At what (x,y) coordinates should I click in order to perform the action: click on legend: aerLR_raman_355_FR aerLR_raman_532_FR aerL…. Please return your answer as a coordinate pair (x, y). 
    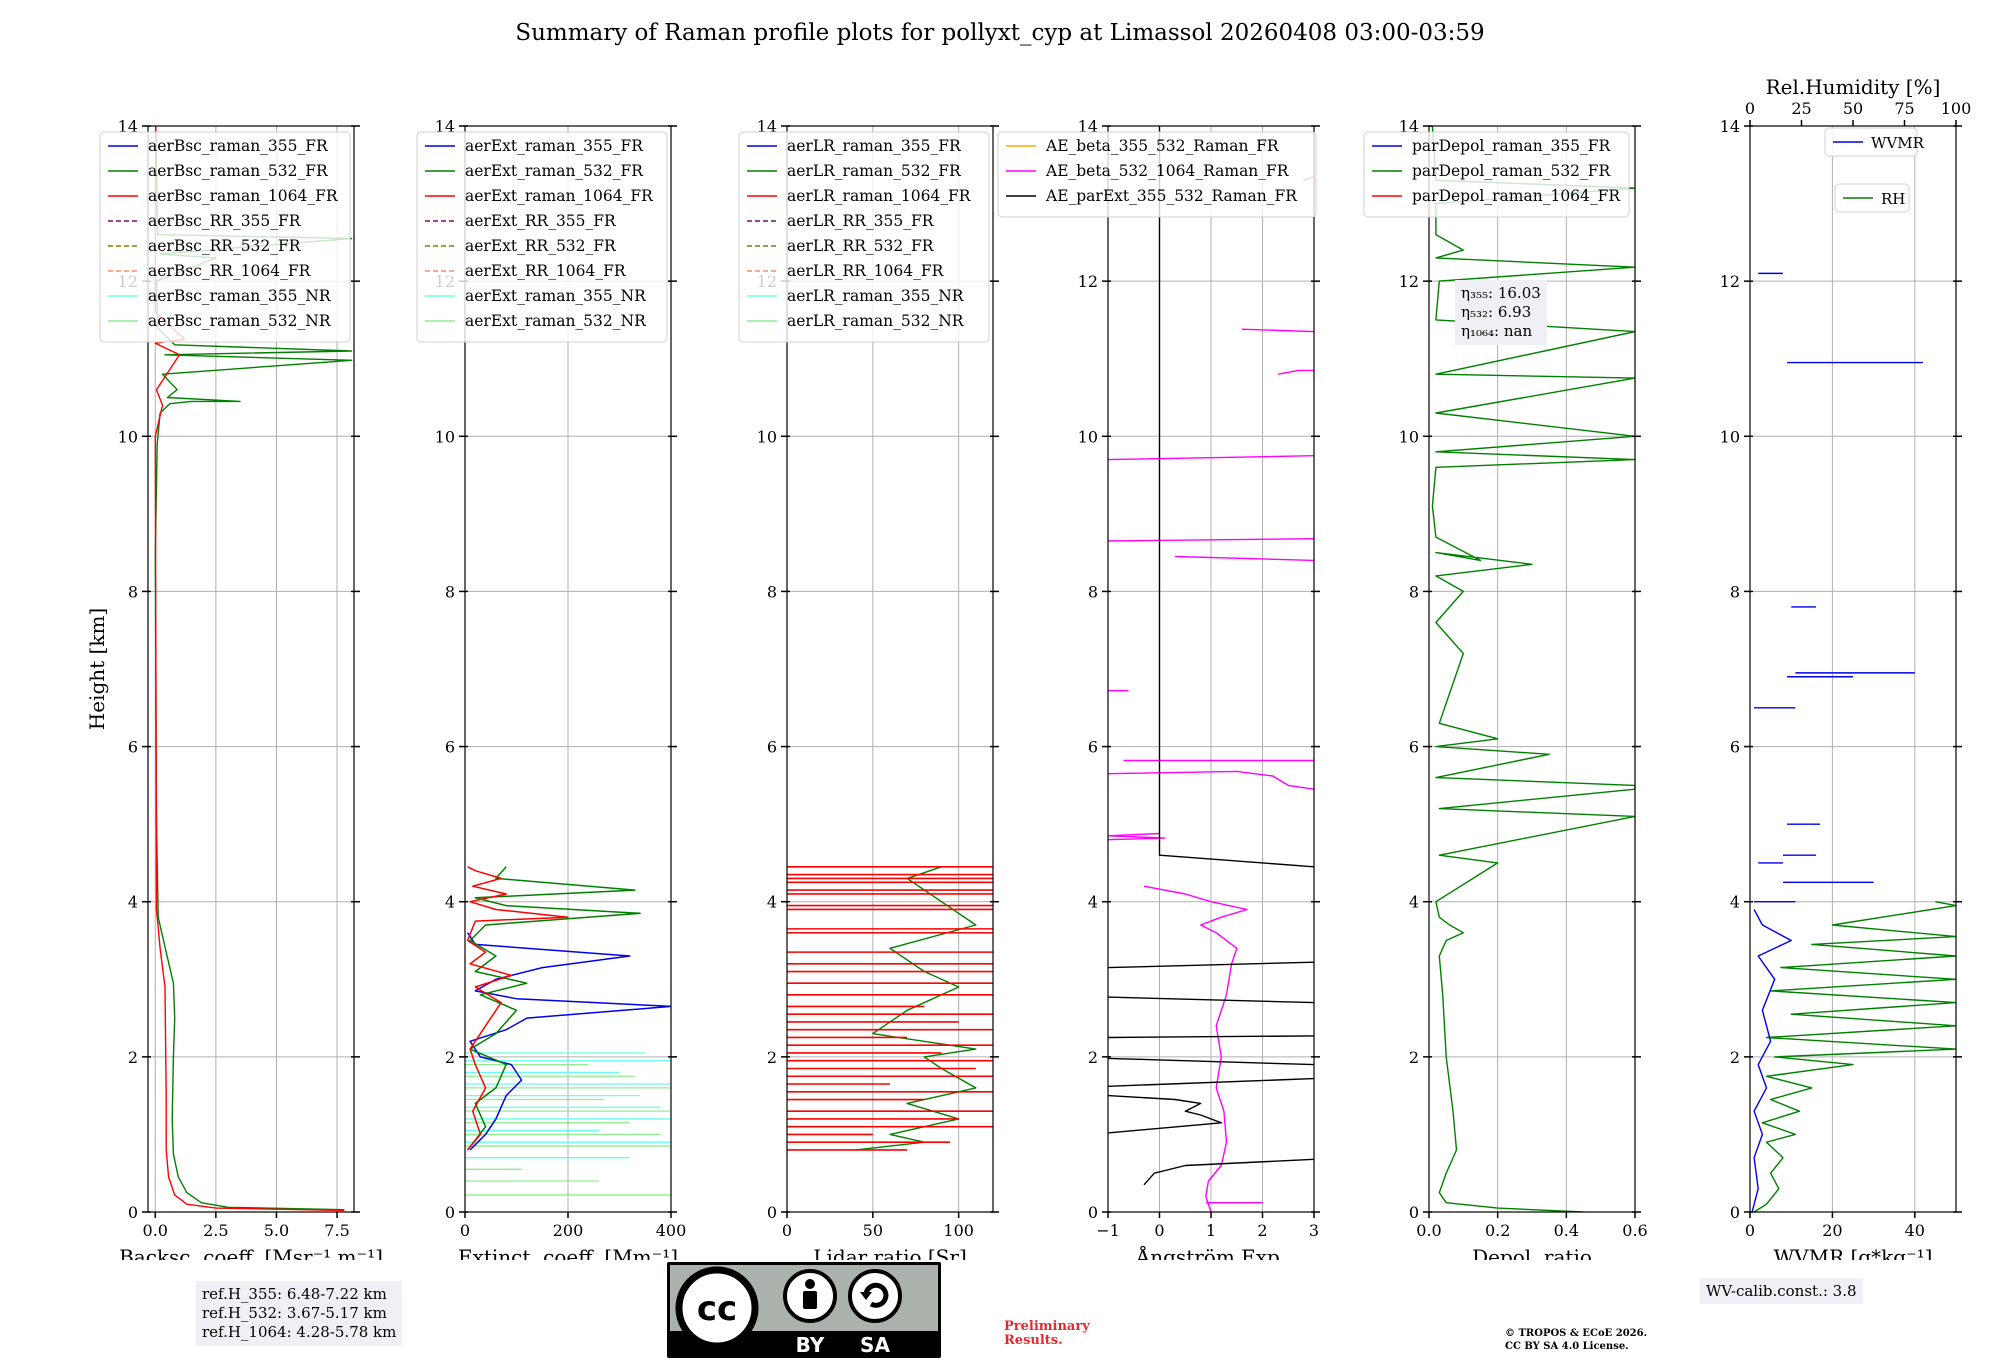
    Looking at the image, I should click on (864, 237).